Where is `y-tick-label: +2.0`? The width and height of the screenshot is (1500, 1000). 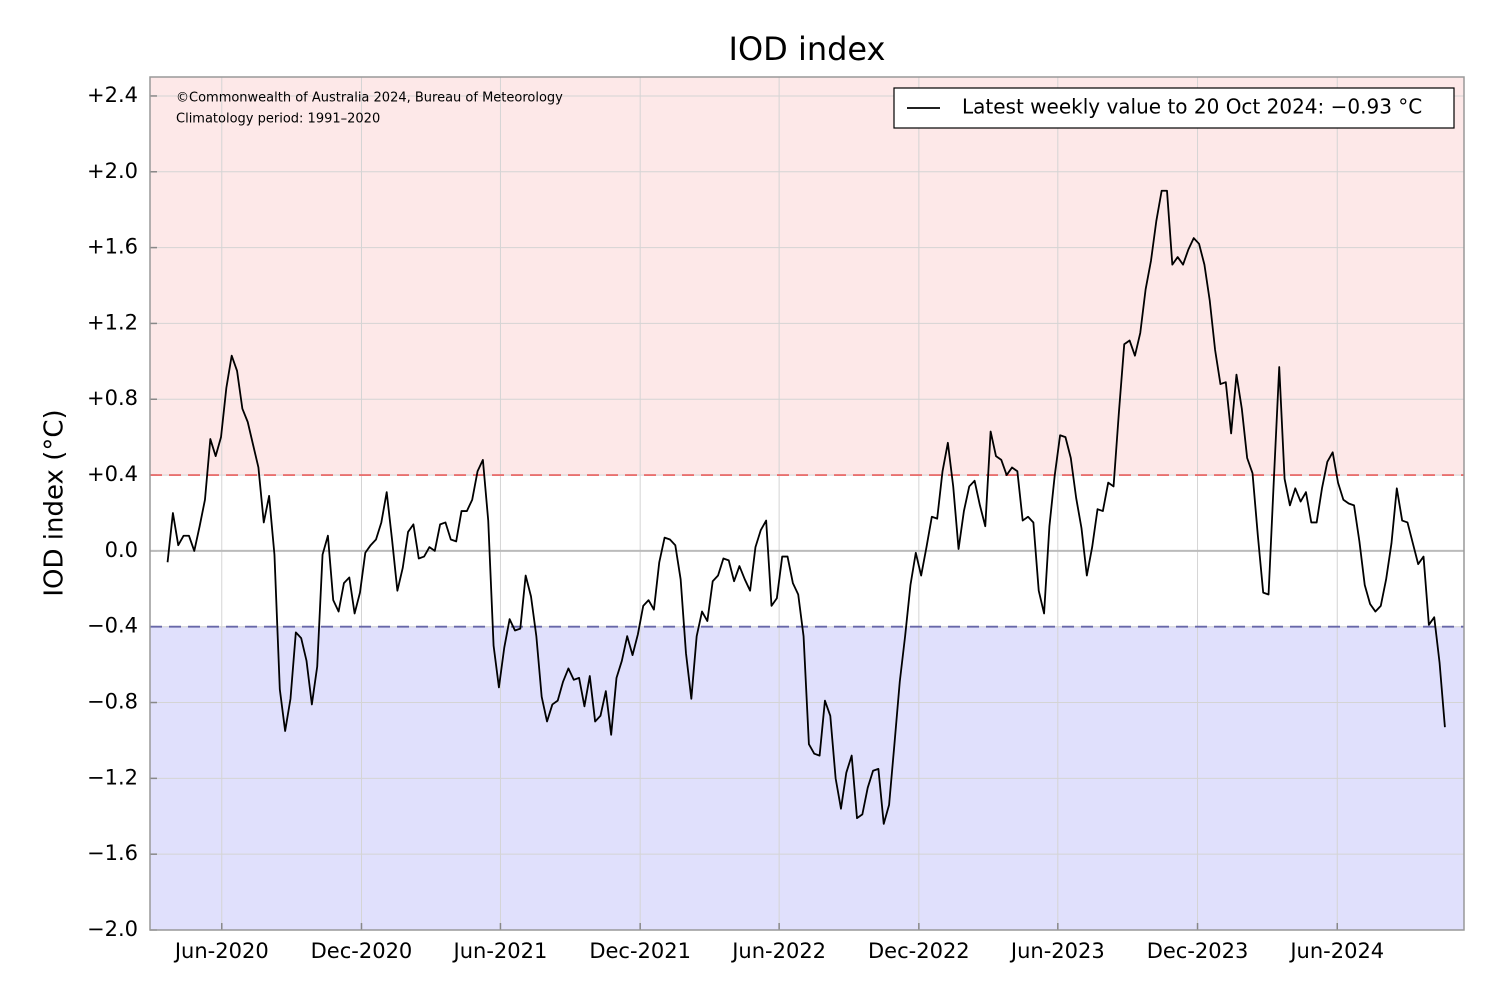
y-tick-label: +2.0 is located at coordinates (112, 171).